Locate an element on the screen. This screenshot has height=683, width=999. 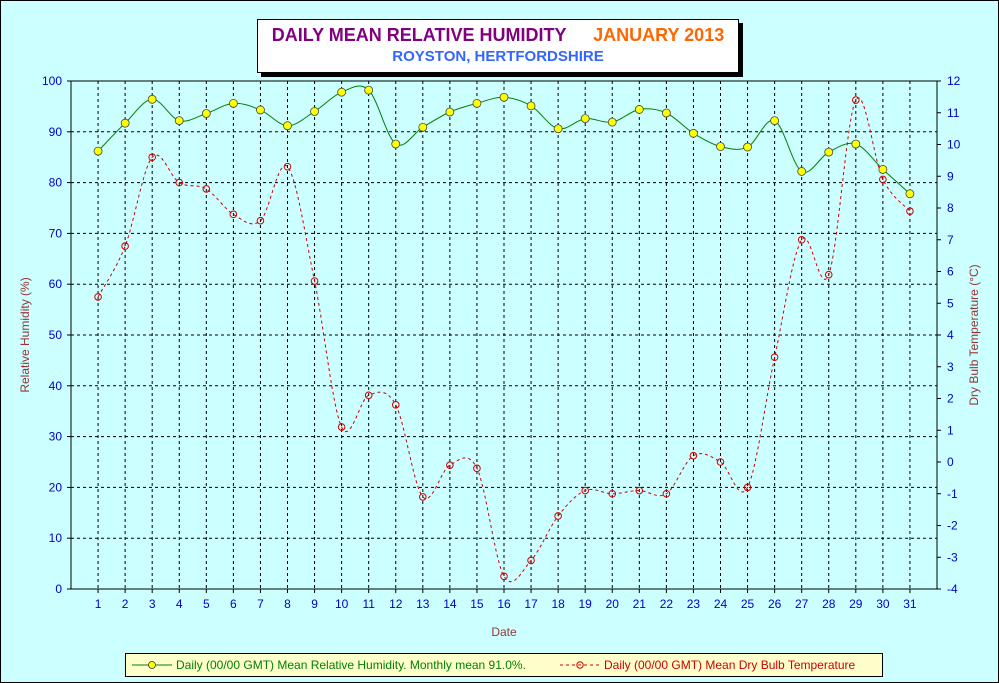
x-tick-label: 28 is located at coordinates (829, 604).